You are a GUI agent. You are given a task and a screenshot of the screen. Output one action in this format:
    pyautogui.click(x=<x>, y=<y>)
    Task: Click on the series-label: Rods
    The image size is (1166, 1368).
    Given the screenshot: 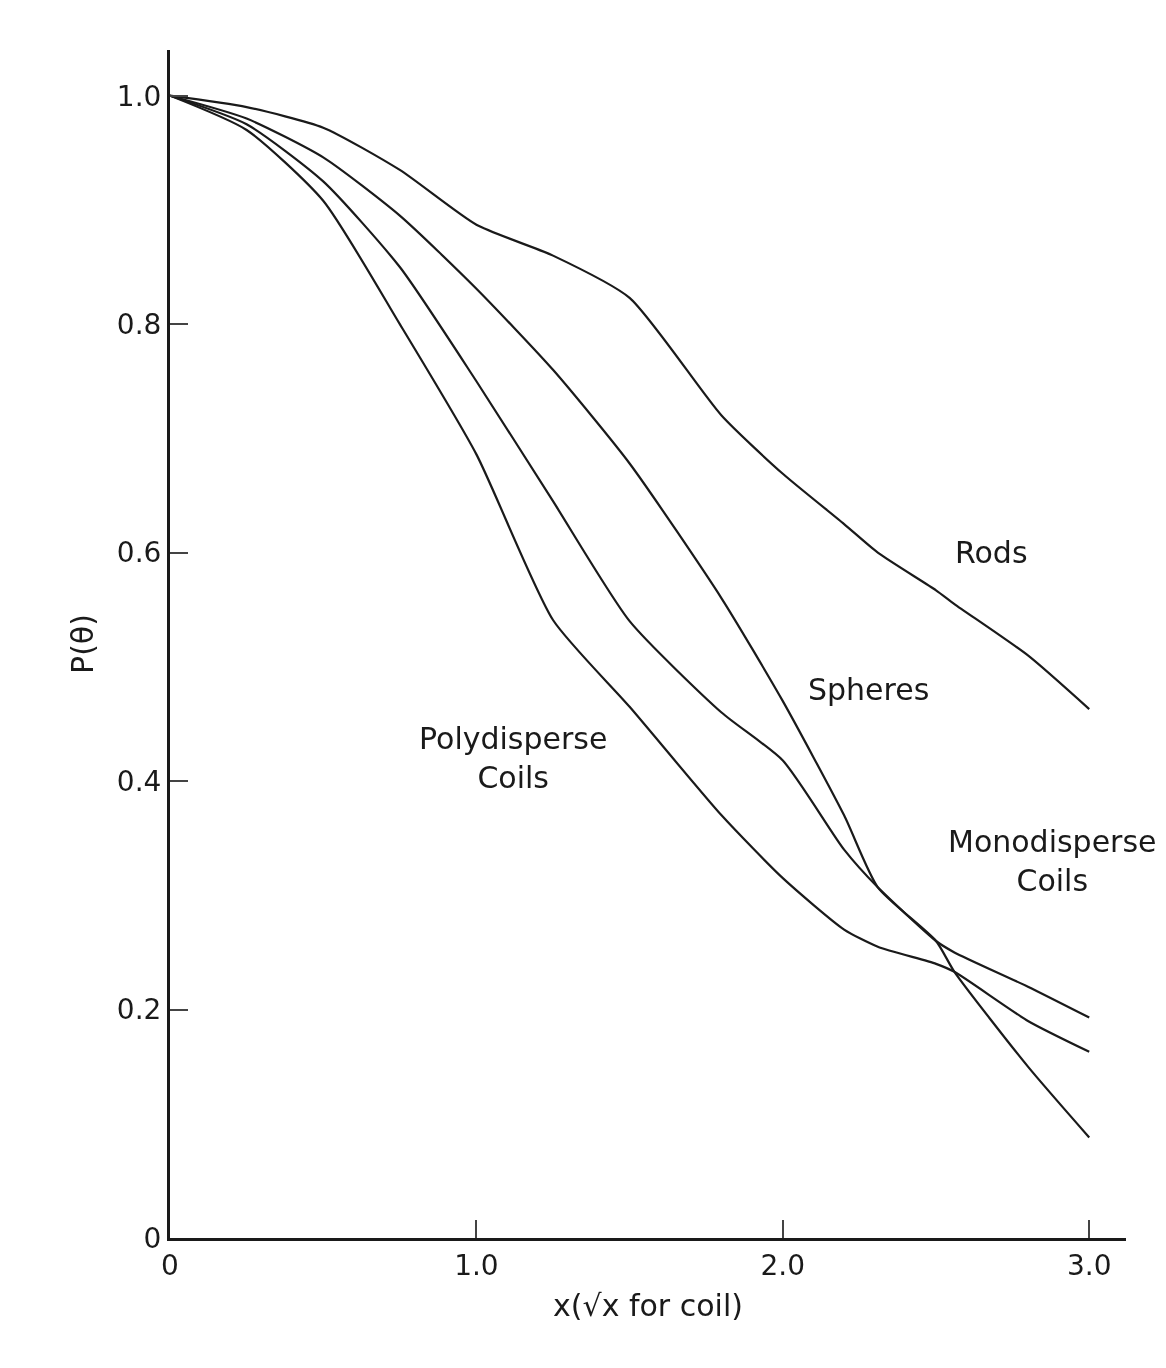 What is the action you would take?
    pyautogui.click(x=991, y=552)
    